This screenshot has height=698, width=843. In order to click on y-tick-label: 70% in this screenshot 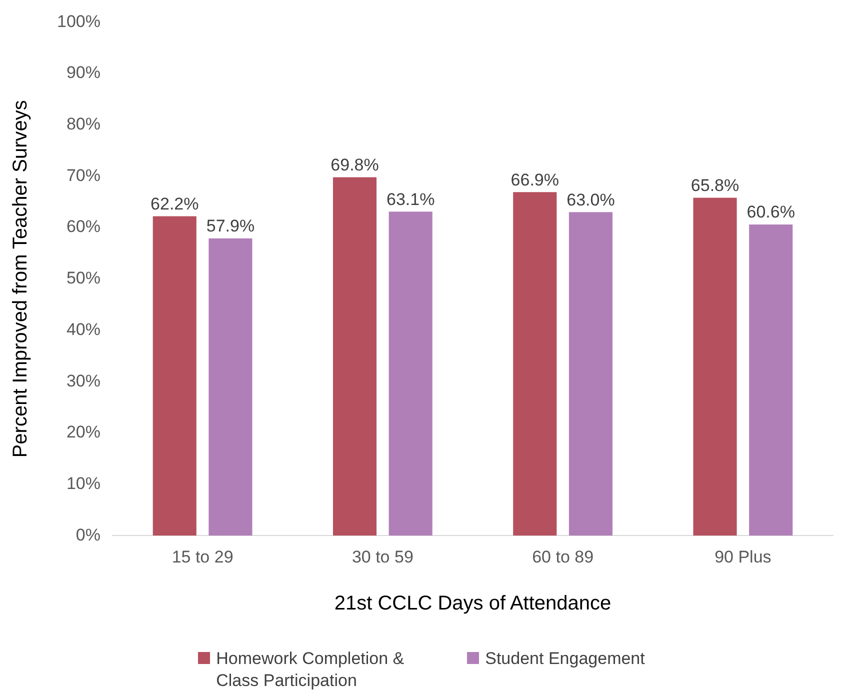, I will do `click(83, 175)`.